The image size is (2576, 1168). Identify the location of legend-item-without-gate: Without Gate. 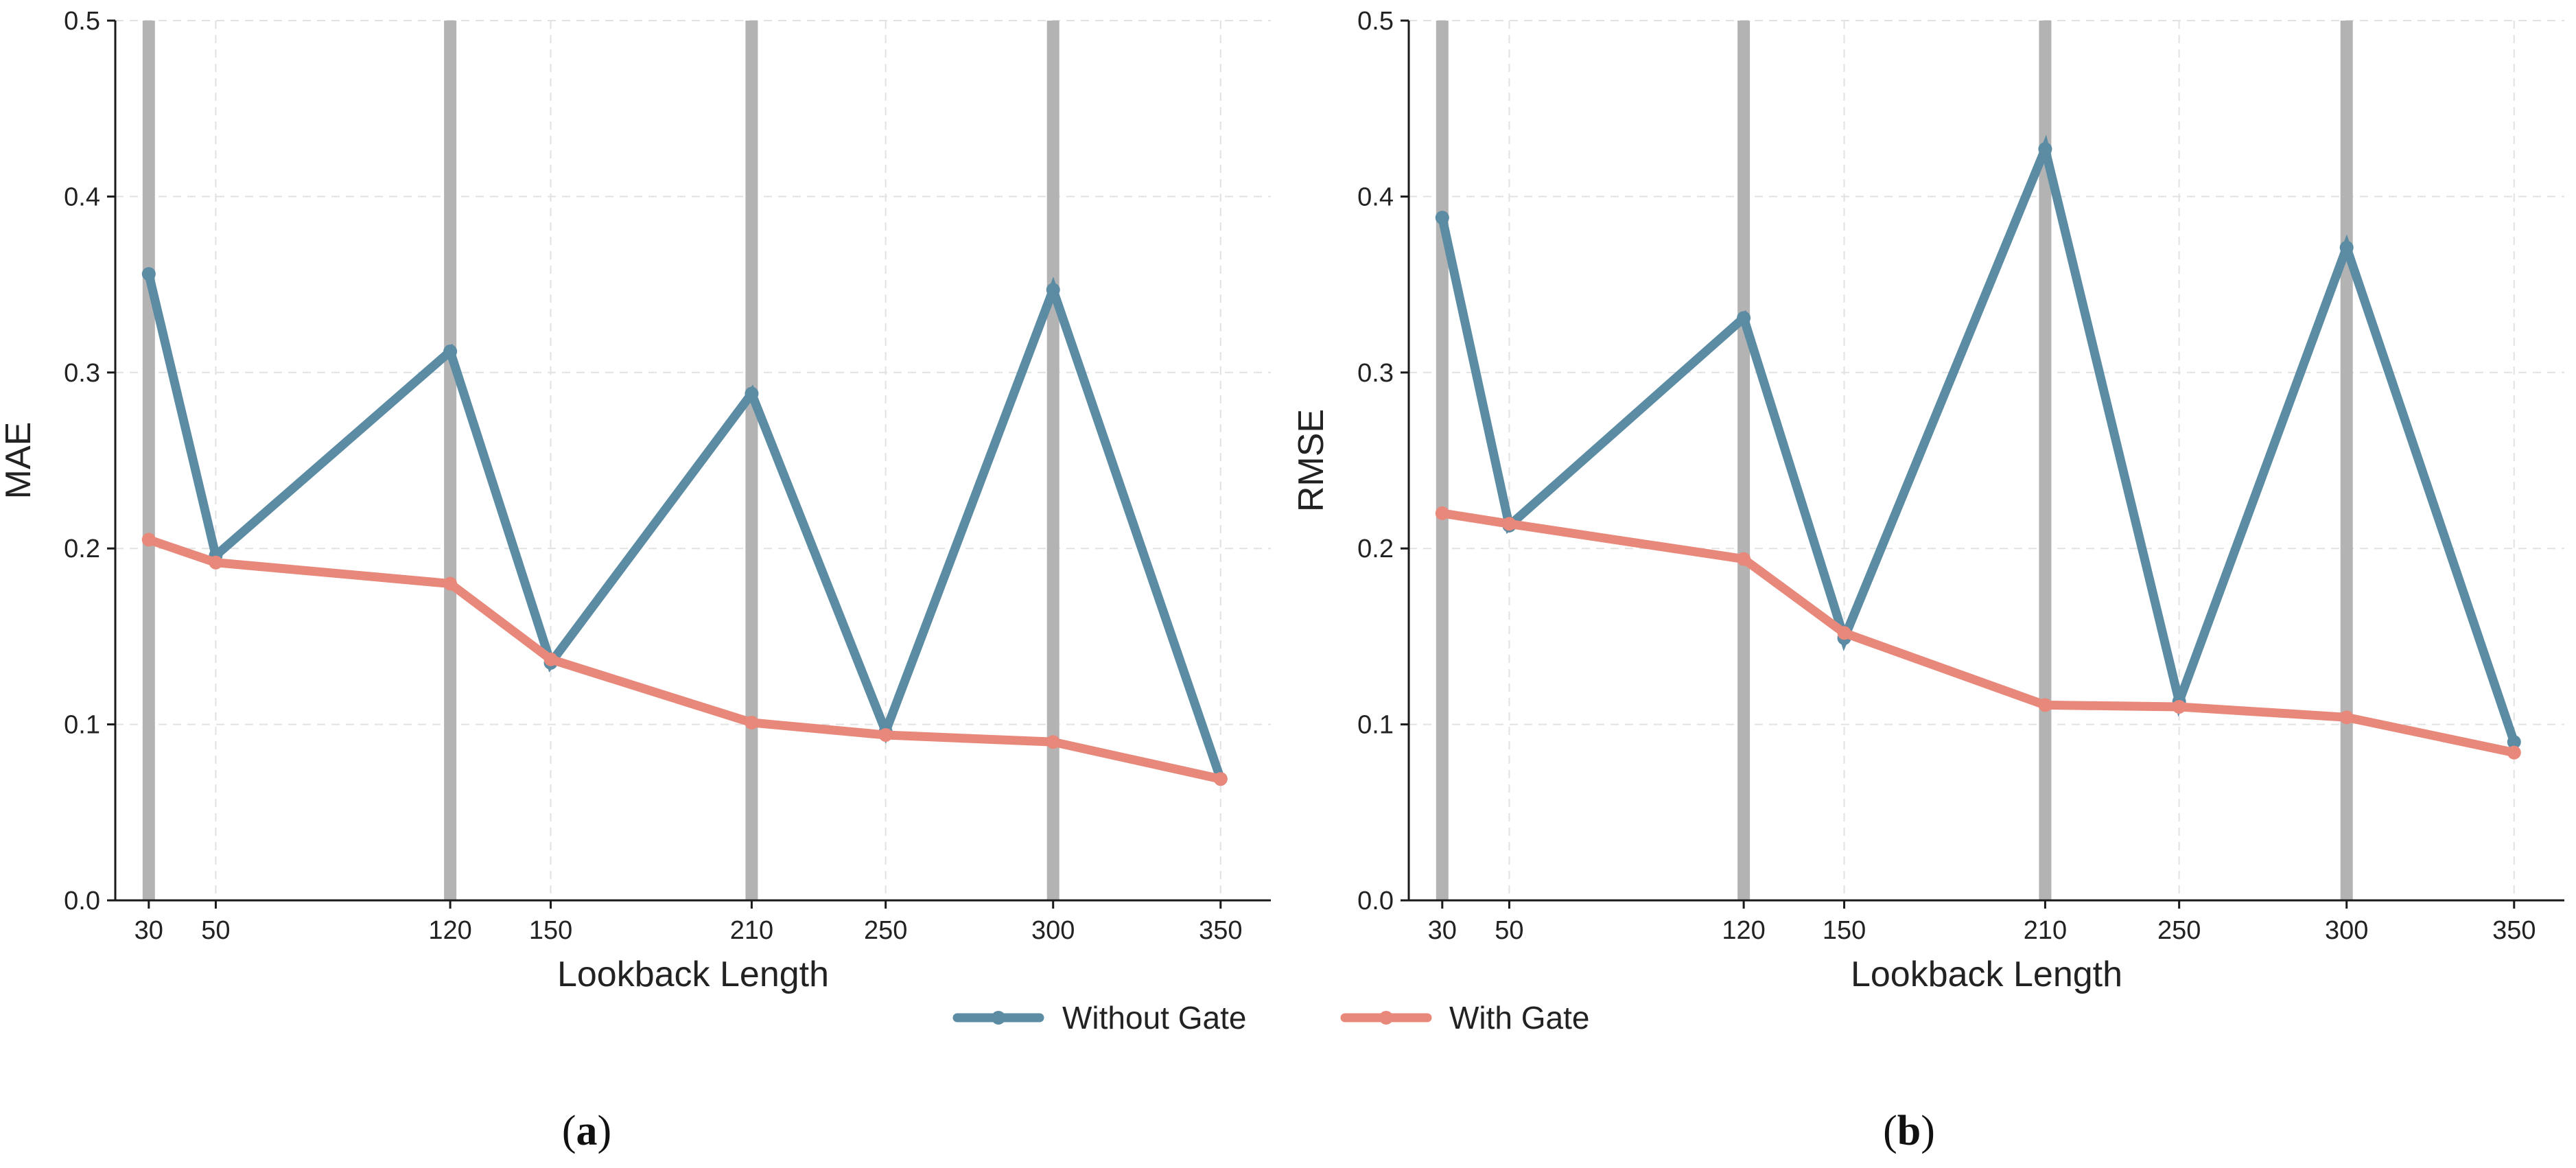
(1099, 1018).